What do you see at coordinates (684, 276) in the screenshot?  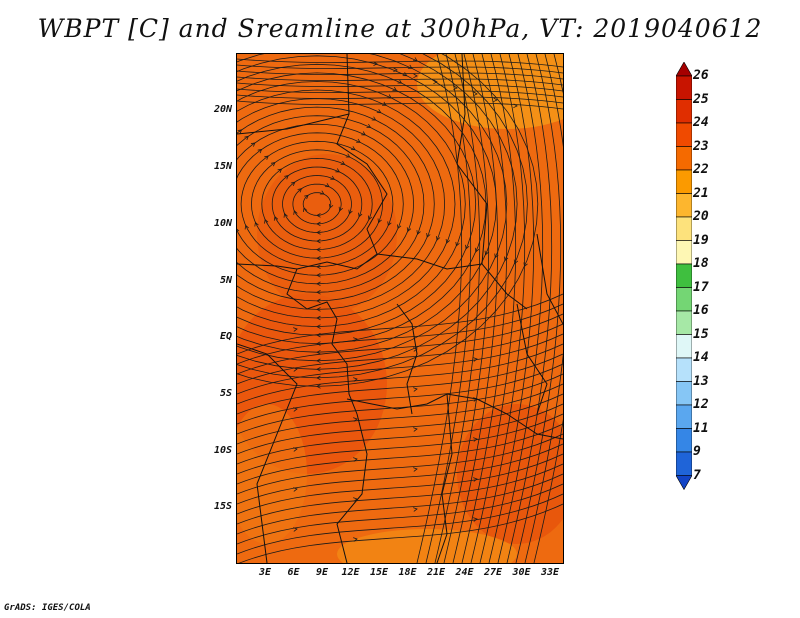 I see `color-scale-bar` at bounding box center [684, 276].